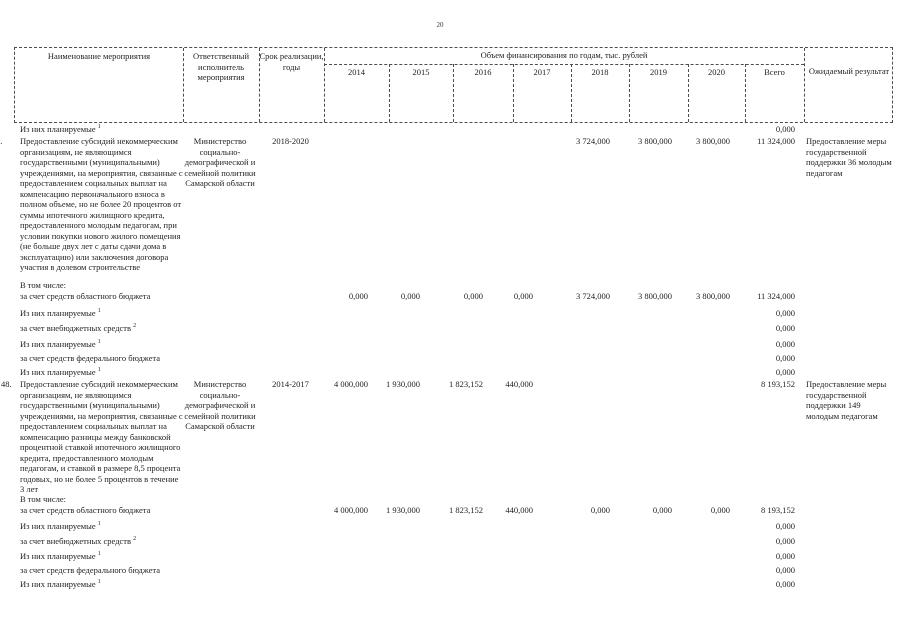 This screenshot has height=640, width=905. What do you see at coordinates (290, 141) in the screenshot?
I see `period: 2018-2020` at bounding box center [290, 141].